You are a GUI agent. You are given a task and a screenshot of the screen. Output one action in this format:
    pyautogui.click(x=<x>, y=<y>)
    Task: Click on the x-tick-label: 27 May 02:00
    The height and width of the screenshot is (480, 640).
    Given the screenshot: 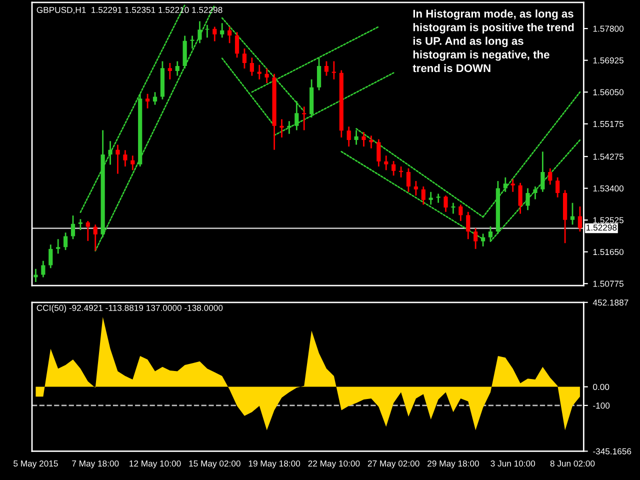 What is the action you would take?
    pyautogui.click(x=394, y=464)
    